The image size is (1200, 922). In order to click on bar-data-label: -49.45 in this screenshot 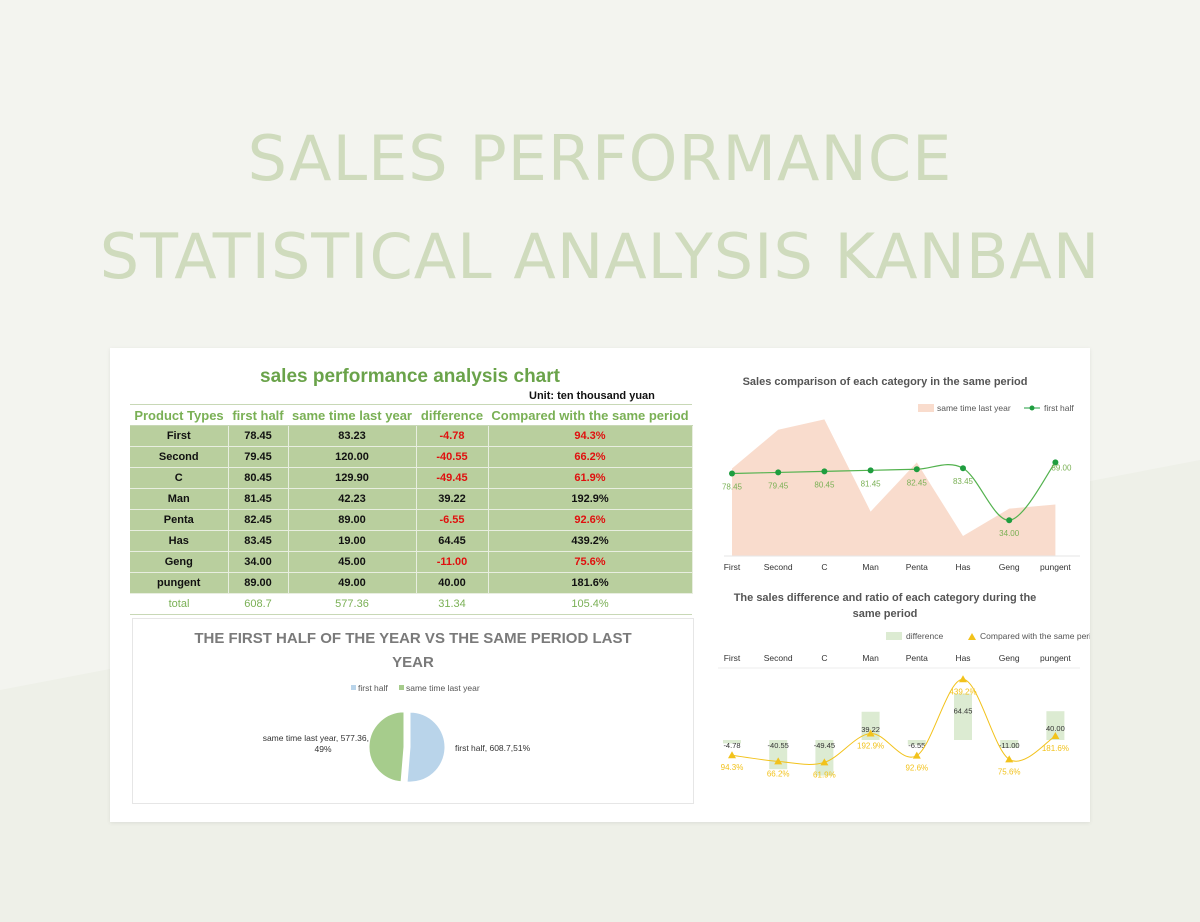, I will do `click(824, 745)`.